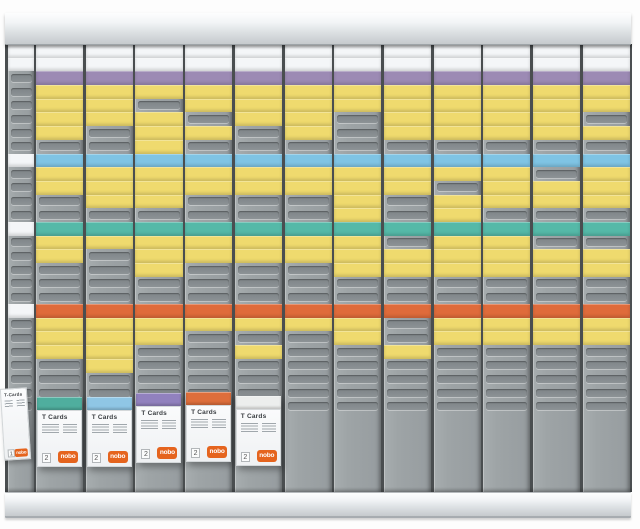 Image resolution: width=640 pixels, height=529 pixels. I want to click on small-t-card-pack: T-Cards 1 nobo, so click(16, 424).